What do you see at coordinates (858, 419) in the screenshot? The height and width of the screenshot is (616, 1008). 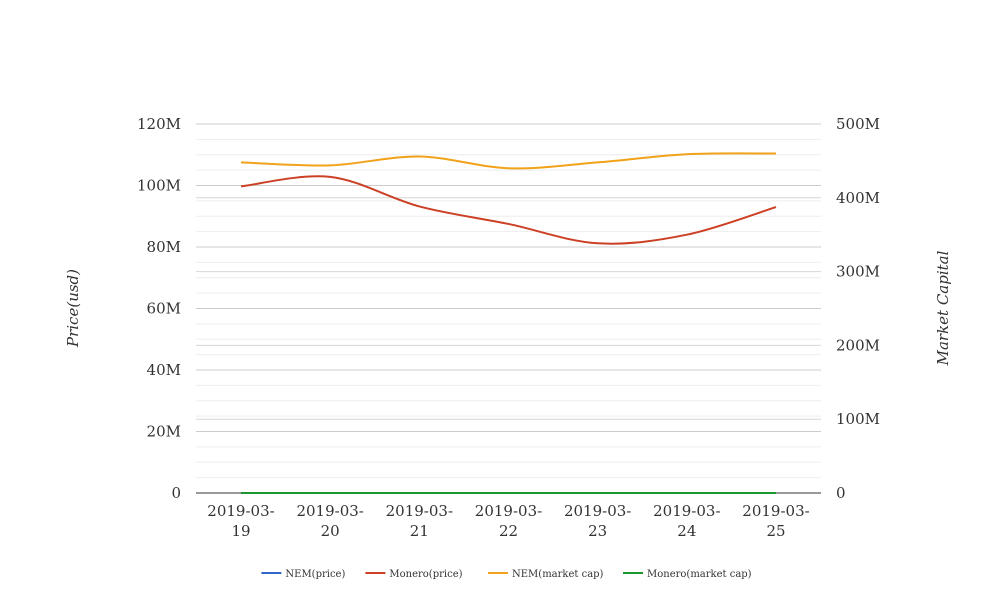 I see `right-tick-label: 100M` at bounding box center [858, 419].